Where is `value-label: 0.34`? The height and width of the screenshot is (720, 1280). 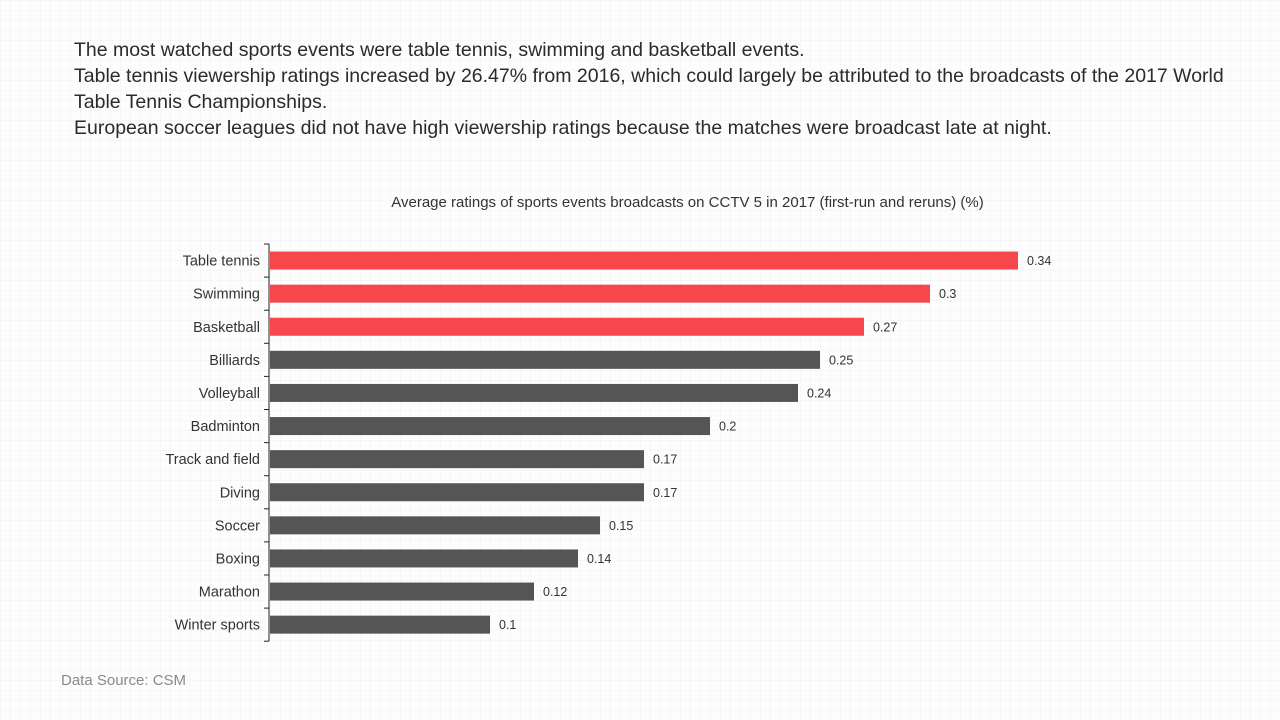 value-label: 0.34 is located at coordinates (1039, 261).